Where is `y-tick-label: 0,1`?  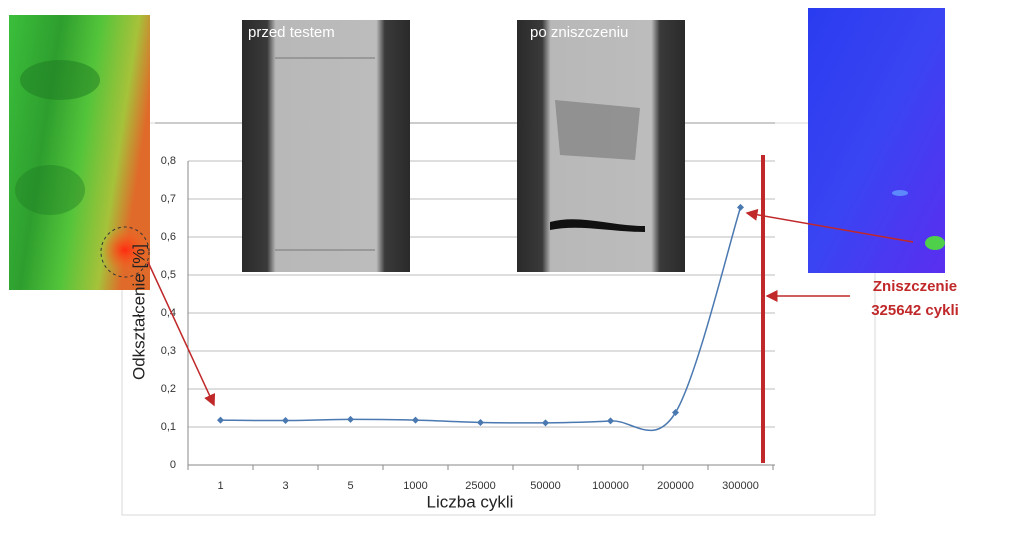 y-tick-label: 0,1 is located at coordinates (168, 427).